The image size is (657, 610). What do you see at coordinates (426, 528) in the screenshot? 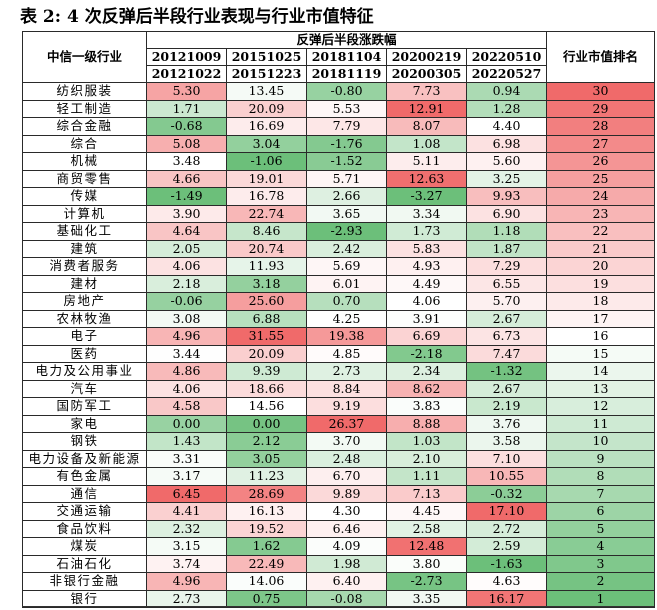
I see `value-cell: 2.58` at bounding box center [426, 528].